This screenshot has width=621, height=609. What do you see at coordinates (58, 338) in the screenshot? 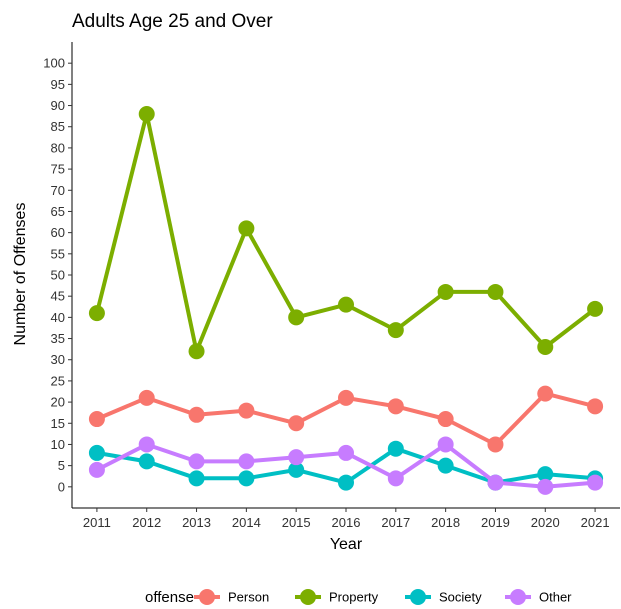
I see `y-tick-label: 35` at bounding box center [58, 338].